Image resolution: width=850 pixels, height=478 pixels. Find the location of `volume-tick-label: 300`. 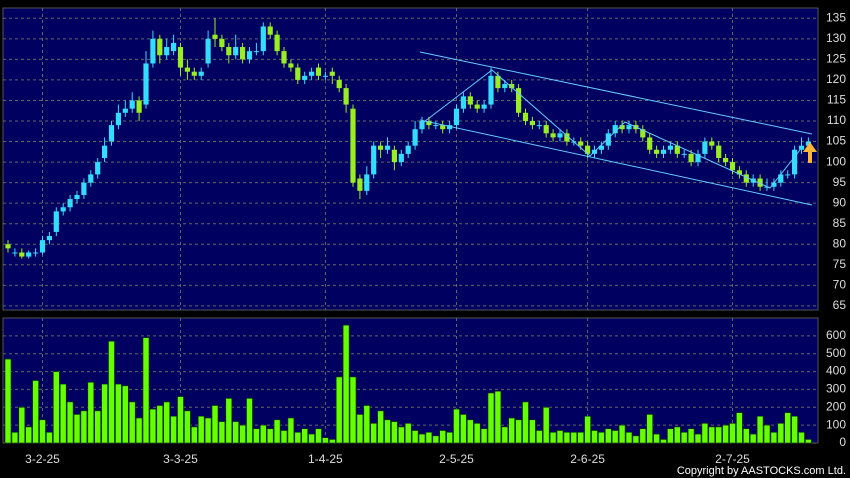

volume-tick-label: 300 is located at coordinates (836, 389).